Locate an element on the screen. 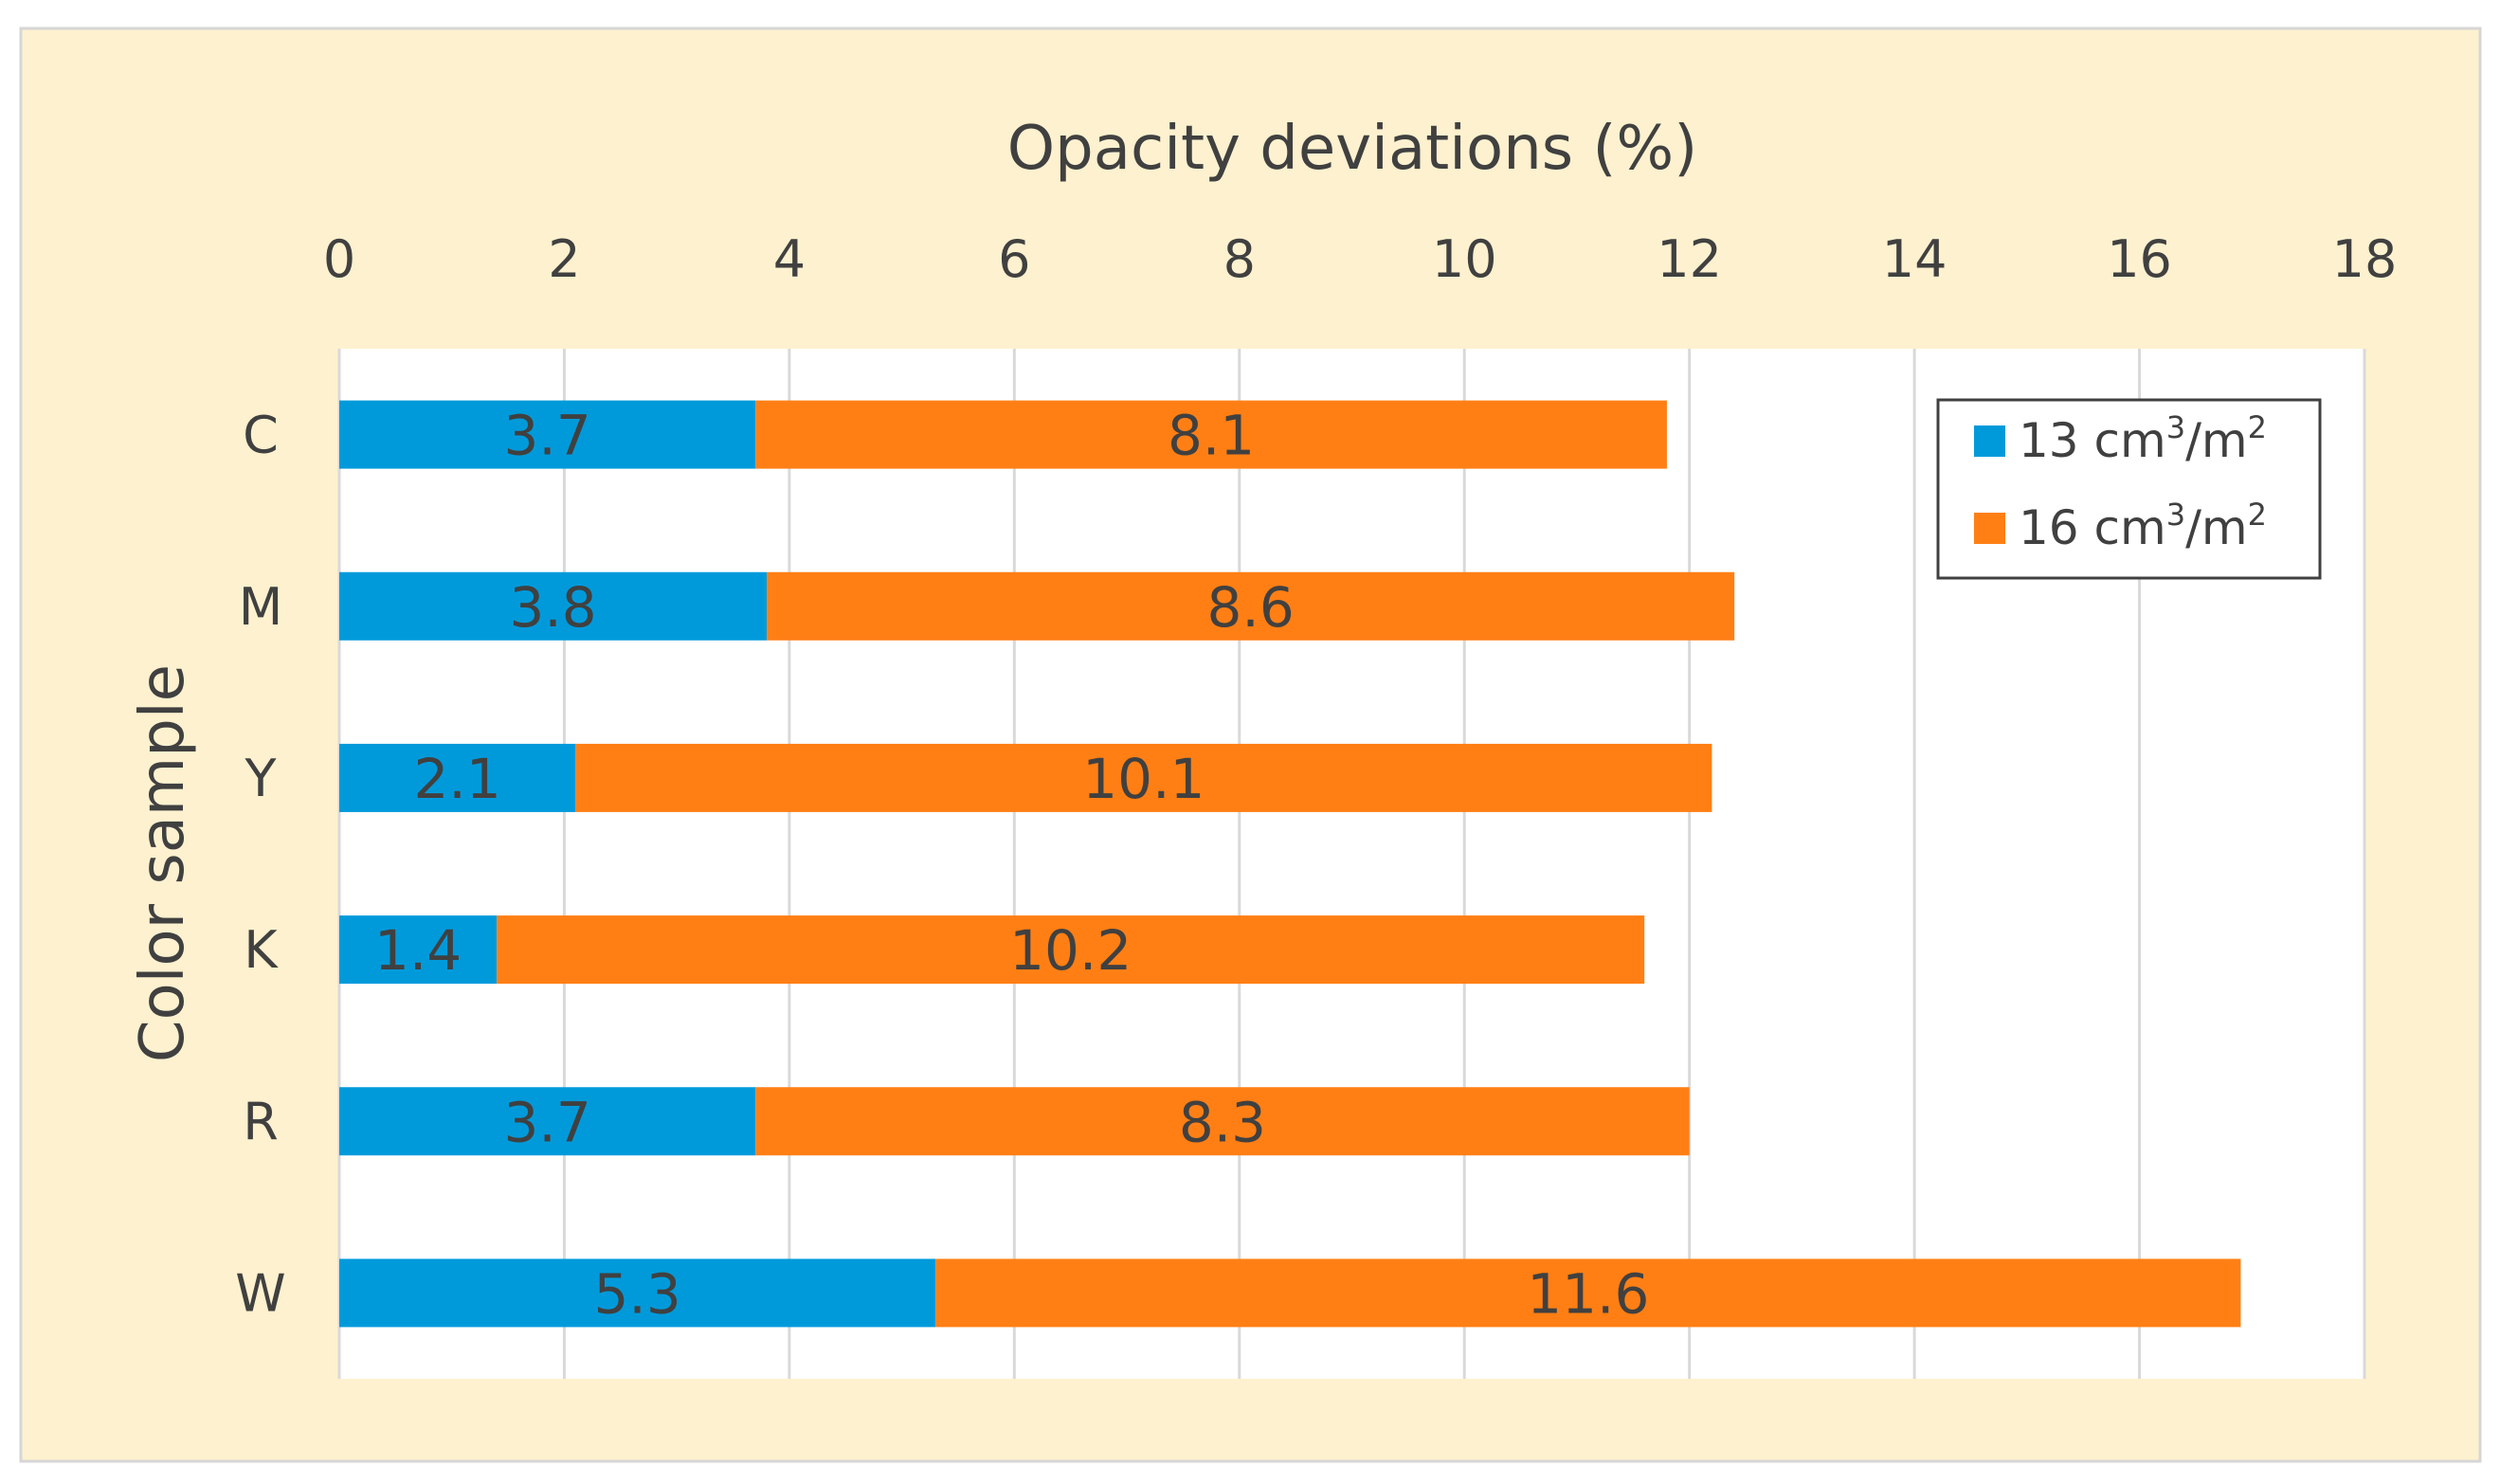 This screenshot has width=2500, height=1484. category-label-y: Y is located at coordinates (261, 778).